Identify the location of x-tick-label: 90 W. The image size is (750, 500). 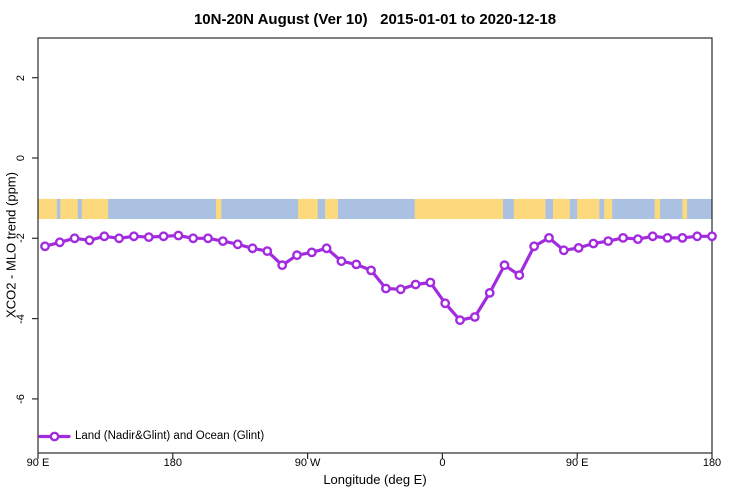
(307, 463).